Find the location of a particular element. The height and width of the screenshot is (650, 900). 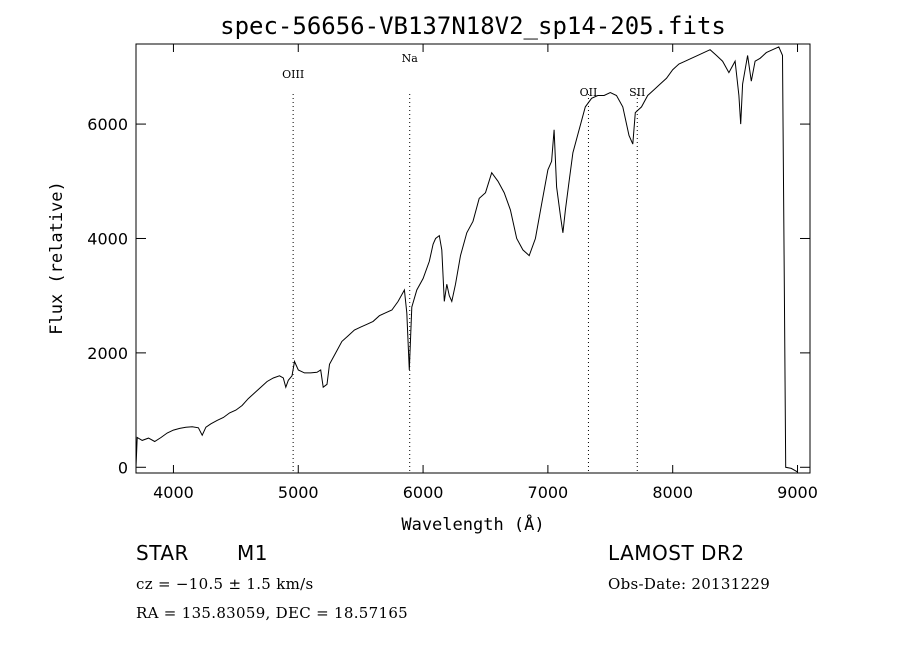

x-tick-label: 9000 is located at coordinates (797, 492).